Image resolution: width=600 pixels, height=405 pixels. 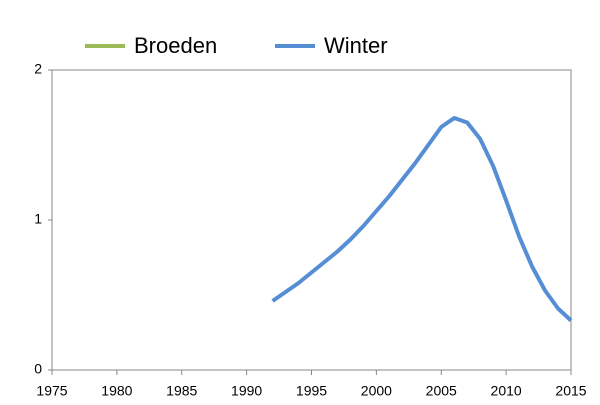 What do you see at coordinates (38, 369) in the screenshot?
I see `y-tick-label: 0` at bounding box center [38, 369].